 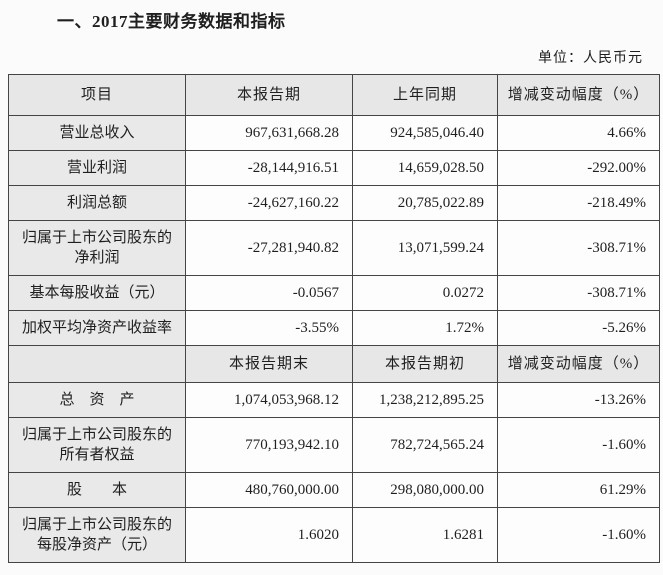 I want to click on table-row: 基本每股收益（元） -0.0567 0.0272 -308.71%, so click(x=334, y=293).